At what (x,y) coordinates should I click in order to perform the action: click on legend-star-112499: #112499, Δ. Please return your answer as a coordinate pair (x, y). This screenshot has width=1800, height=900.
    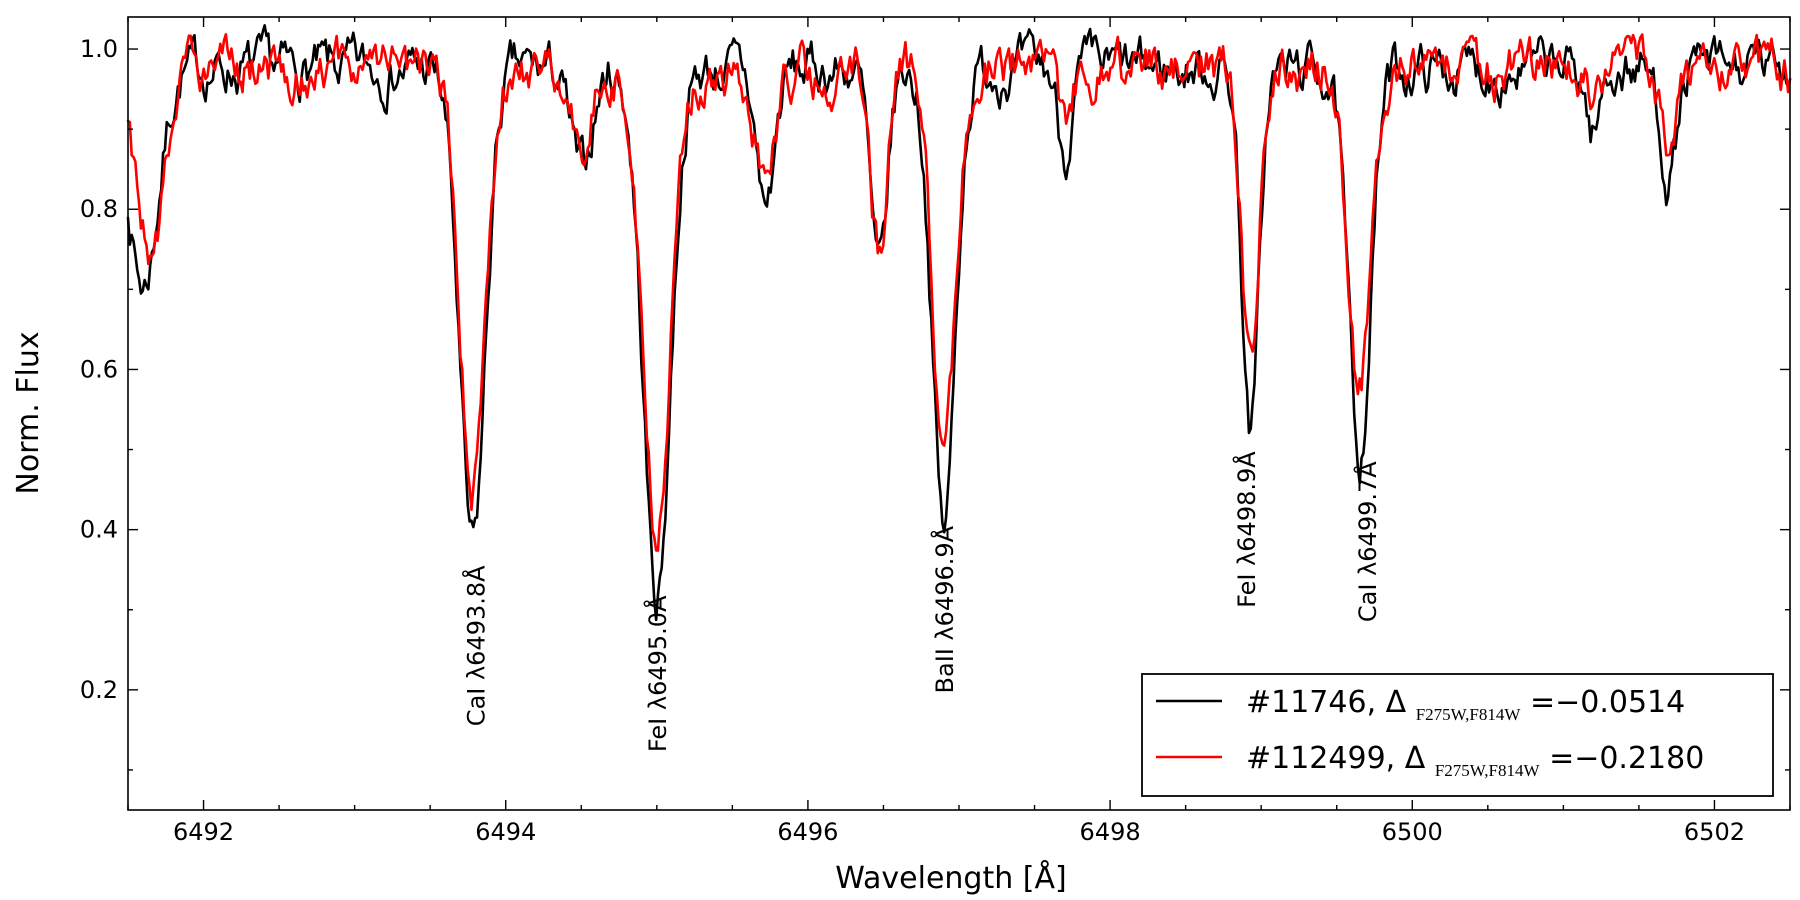
    Looking at the image, I should click on (1336, 758).